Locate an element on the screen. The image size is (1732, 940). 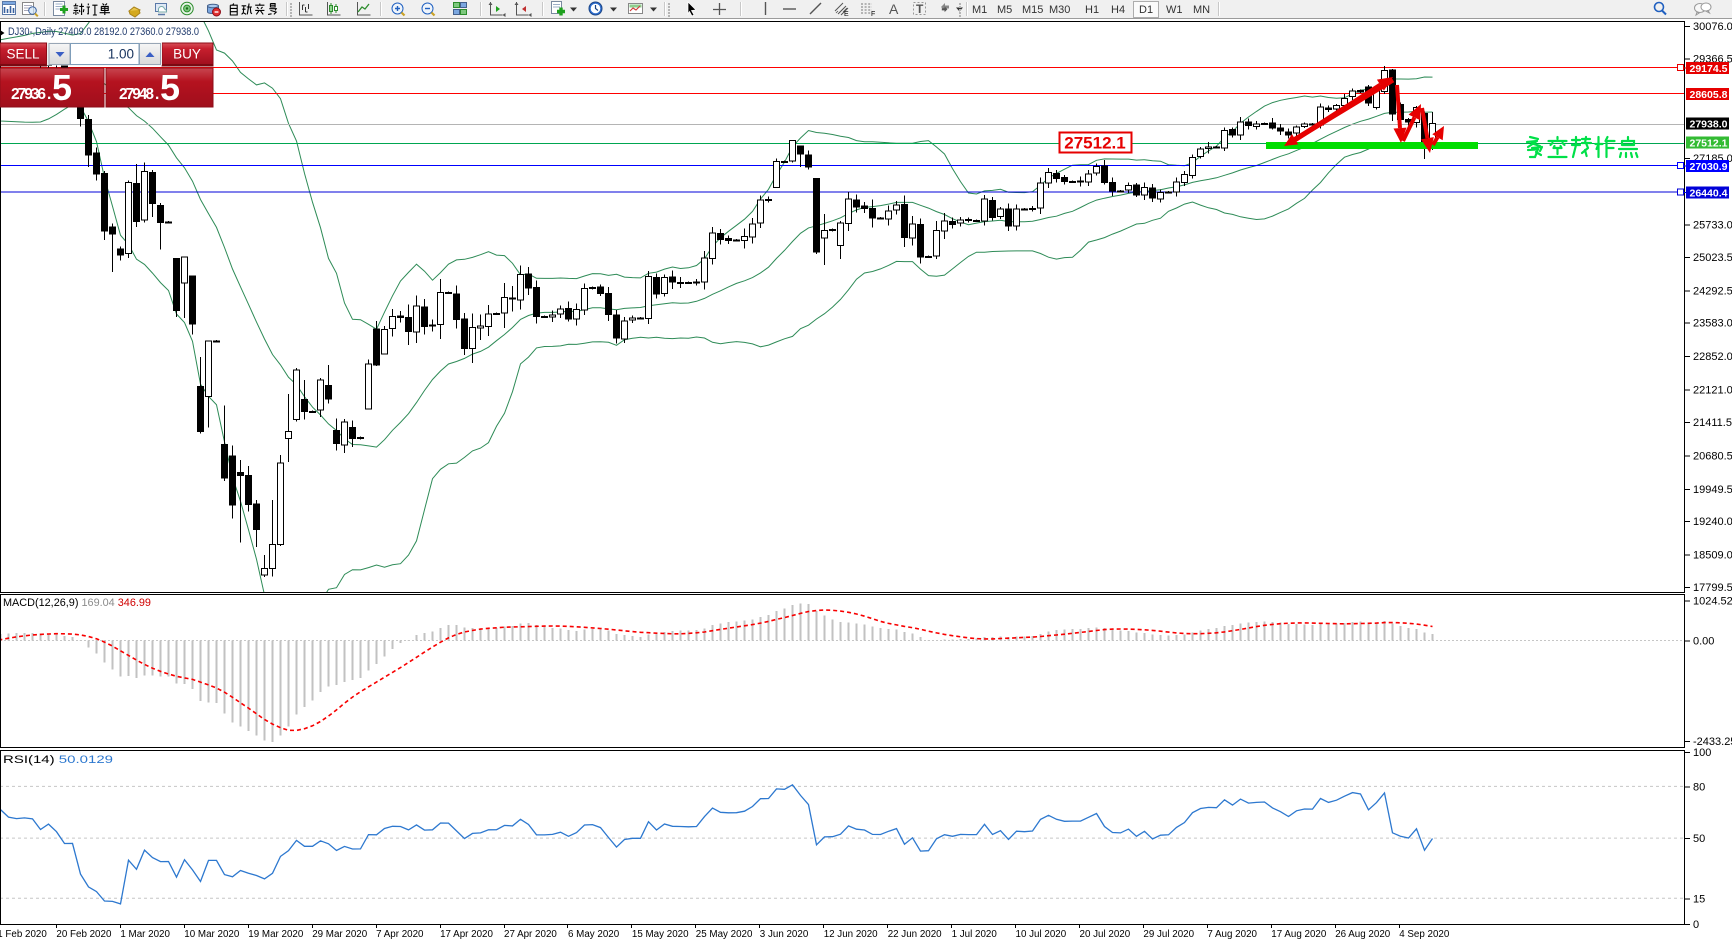
svg-text: 22852.0 is located at coordinates (1712, 357).